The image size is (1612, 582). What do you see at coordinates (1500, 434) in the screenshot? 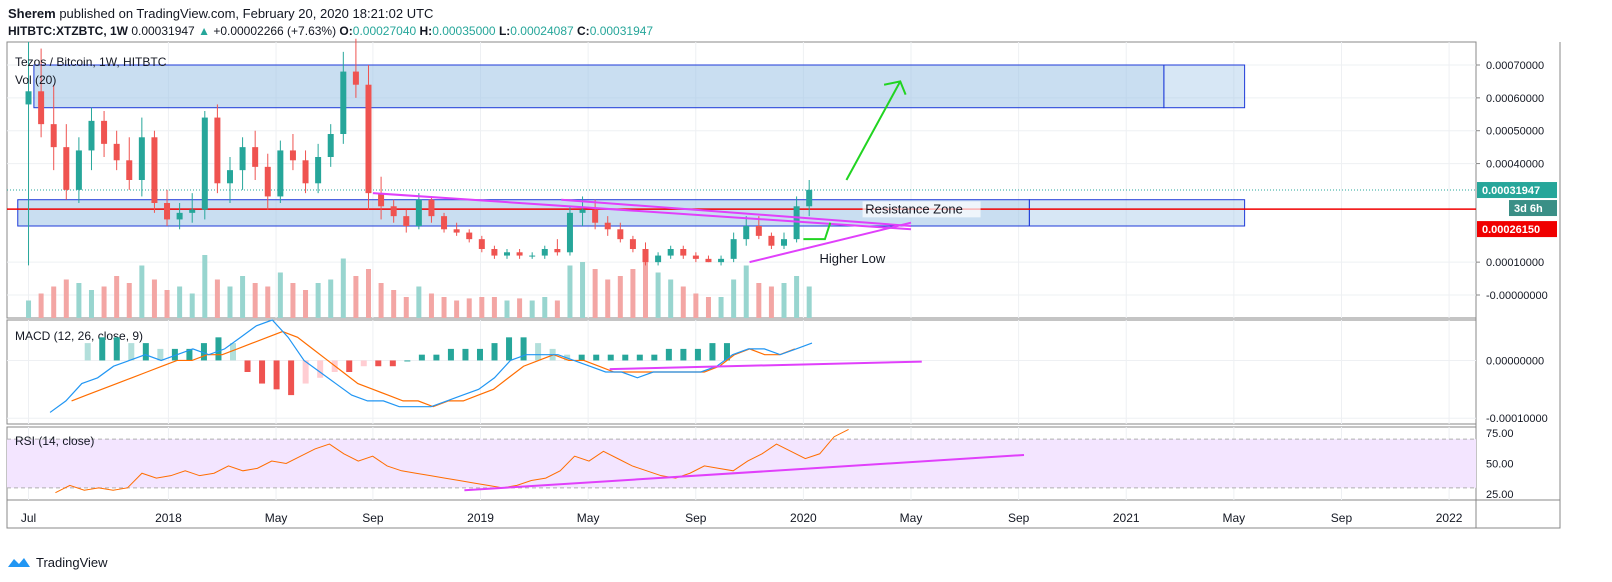
I see `rsi-tick-label: 75.00` at bounding box center [1500, 434].